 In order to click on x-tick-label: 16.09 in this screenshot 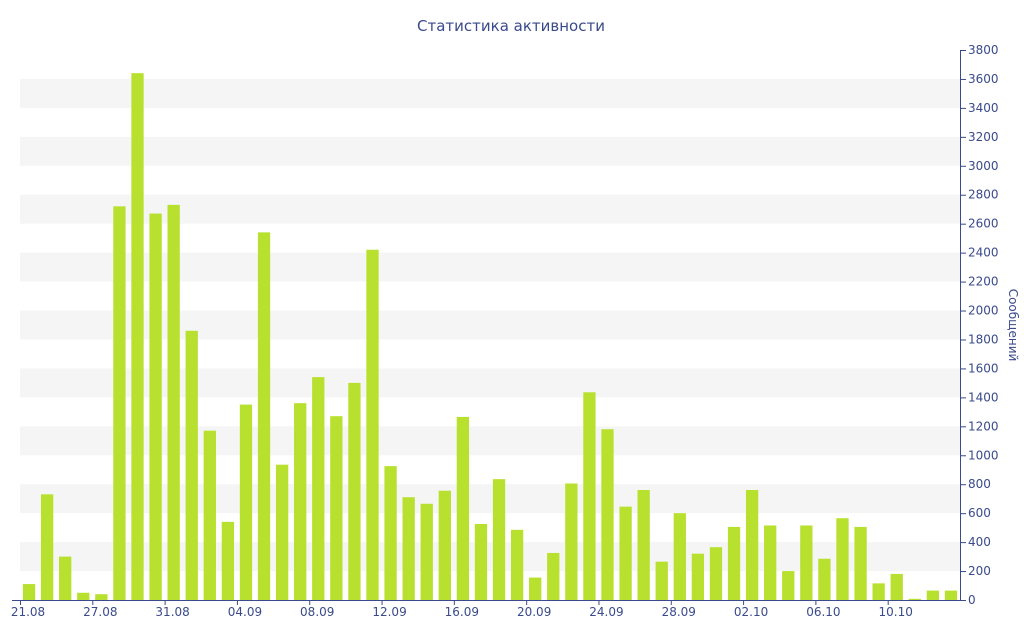, I will do `click(462, 612)`.